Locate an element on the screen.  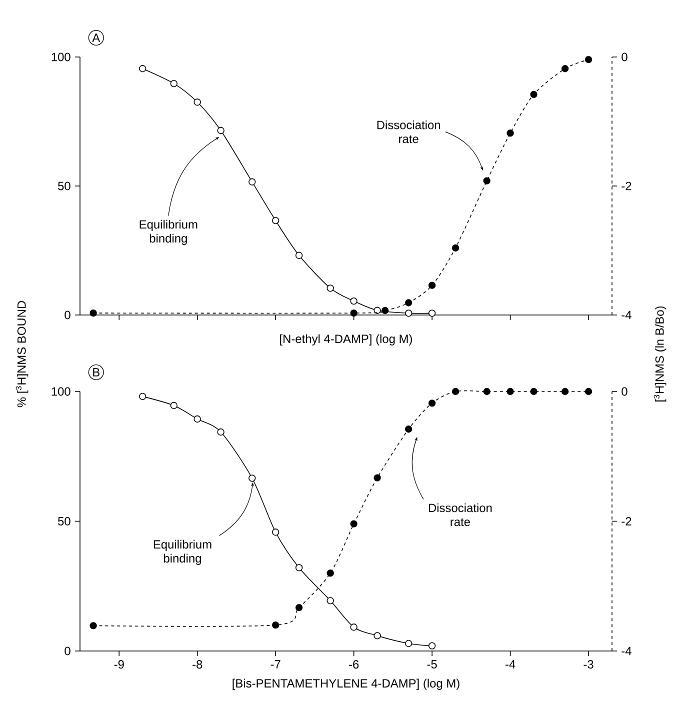
chart-title: A is located at coordinates (96, 38).